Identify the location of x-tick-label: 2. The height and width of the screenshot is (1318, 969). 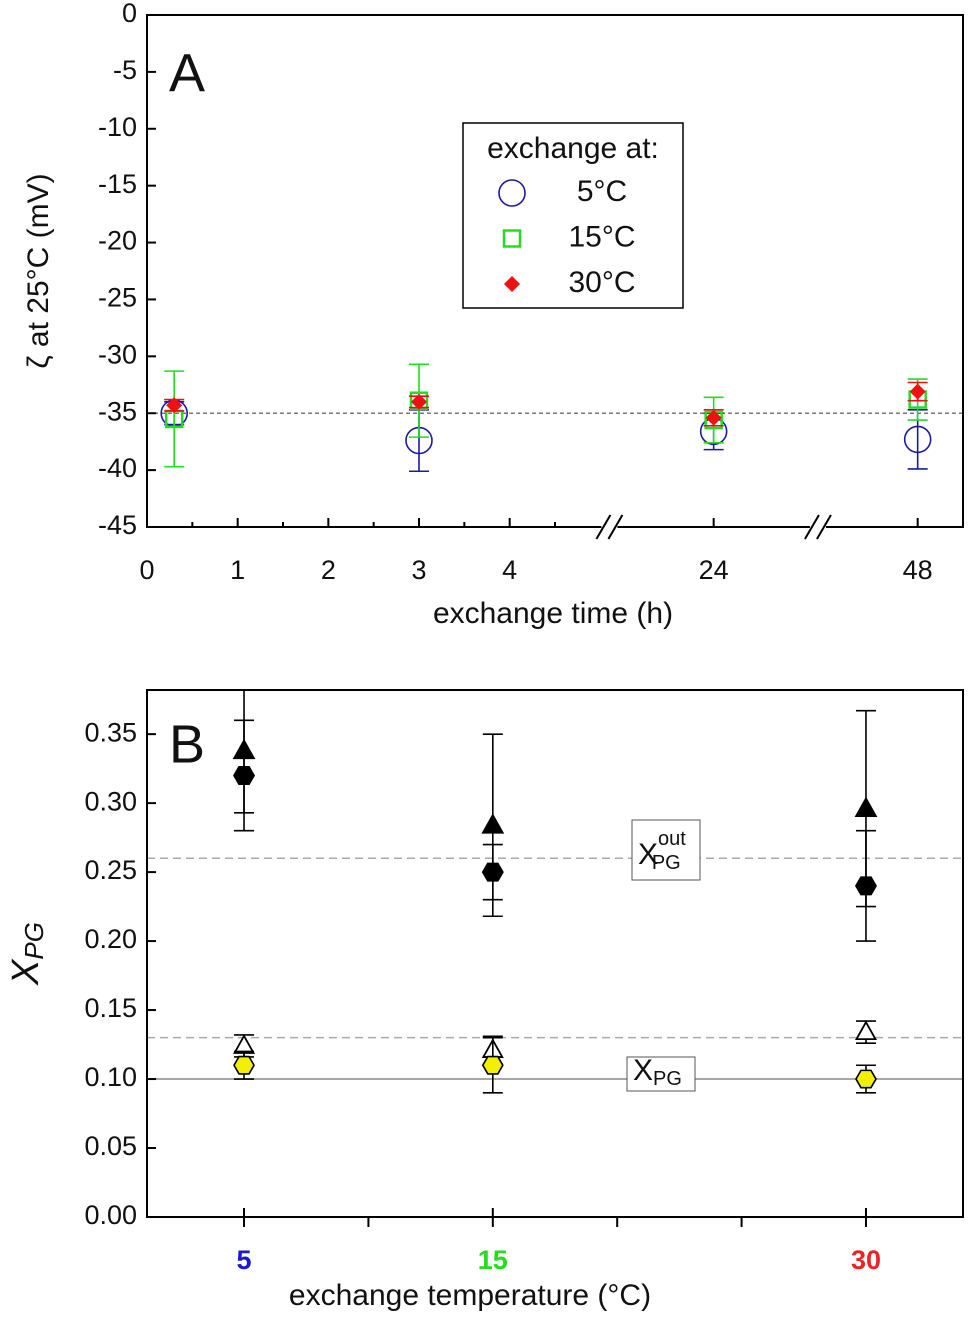
(328, 570).